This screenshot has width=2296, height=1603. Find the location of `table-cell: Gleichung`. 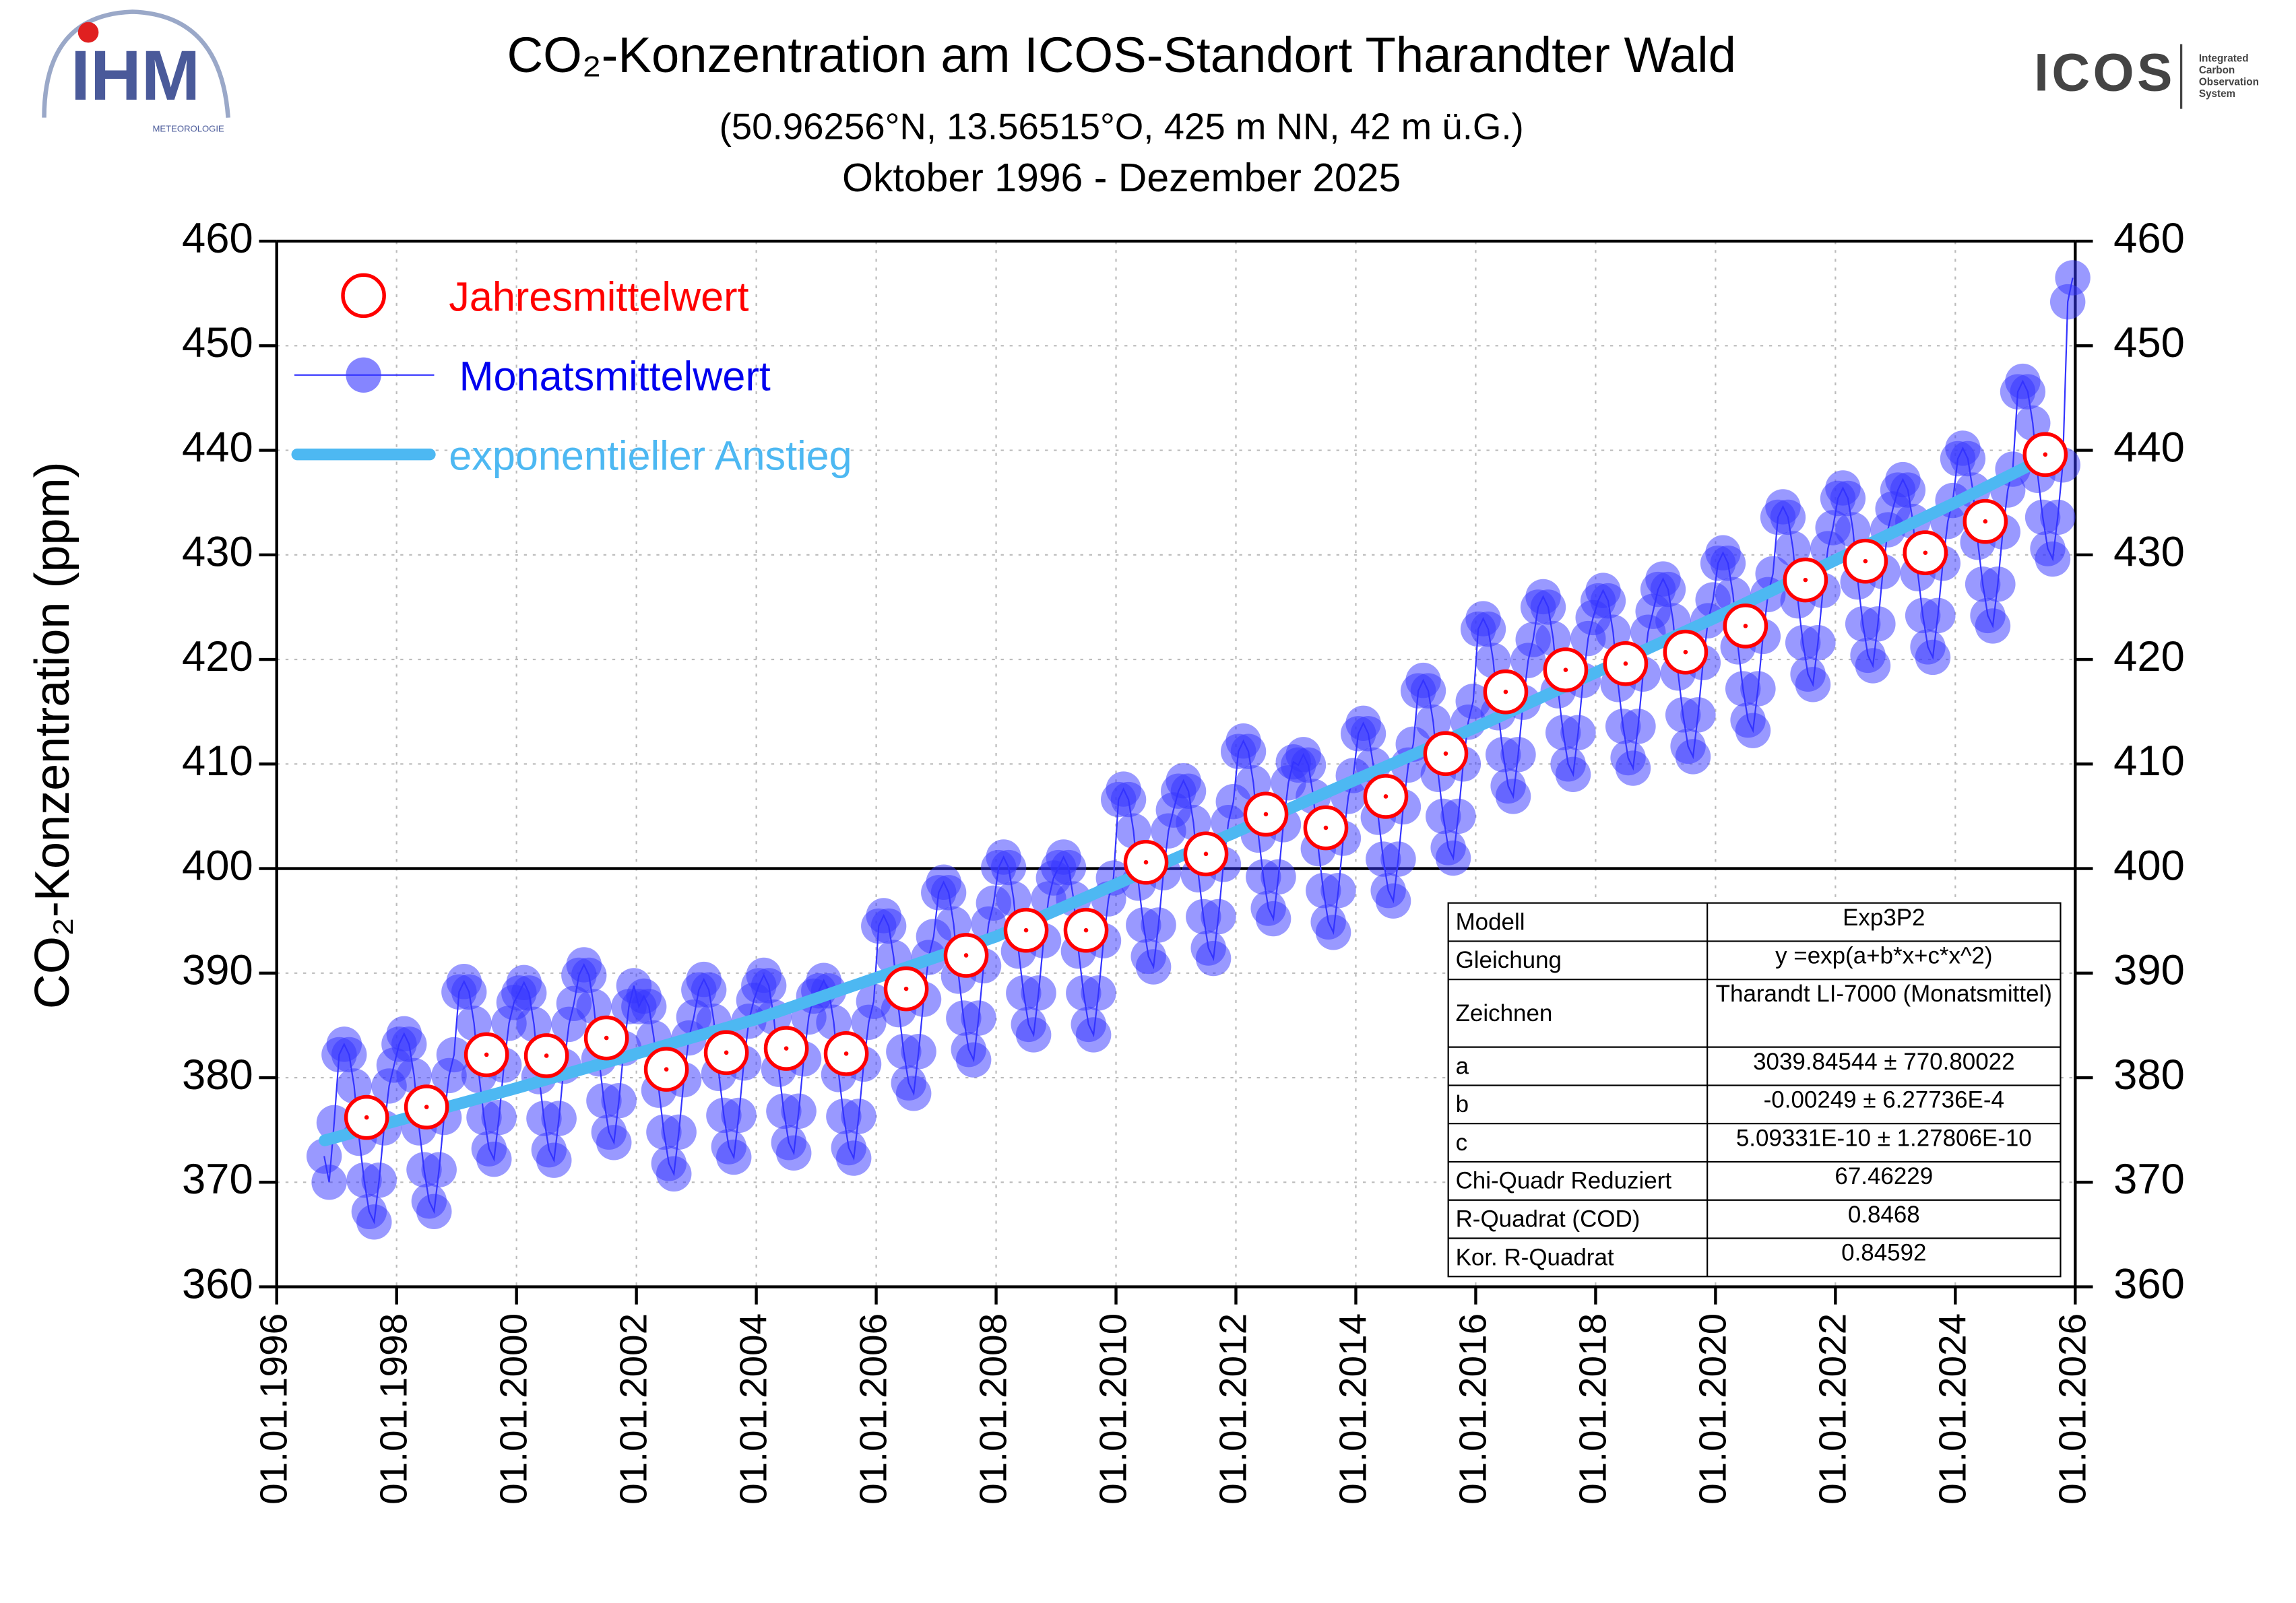

table-cell: Gleichung is located at coordinates (1509, 960).